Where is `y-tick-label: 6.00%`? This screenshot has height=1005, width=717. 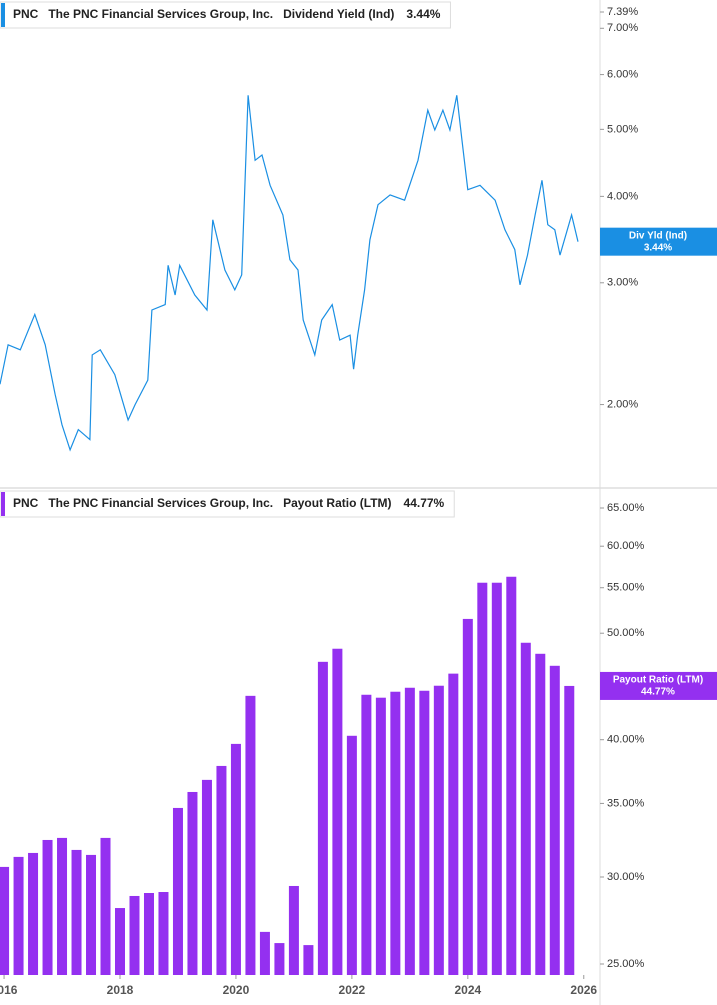 y-tick-label: 6.00% is located at coordinates (622, 74).